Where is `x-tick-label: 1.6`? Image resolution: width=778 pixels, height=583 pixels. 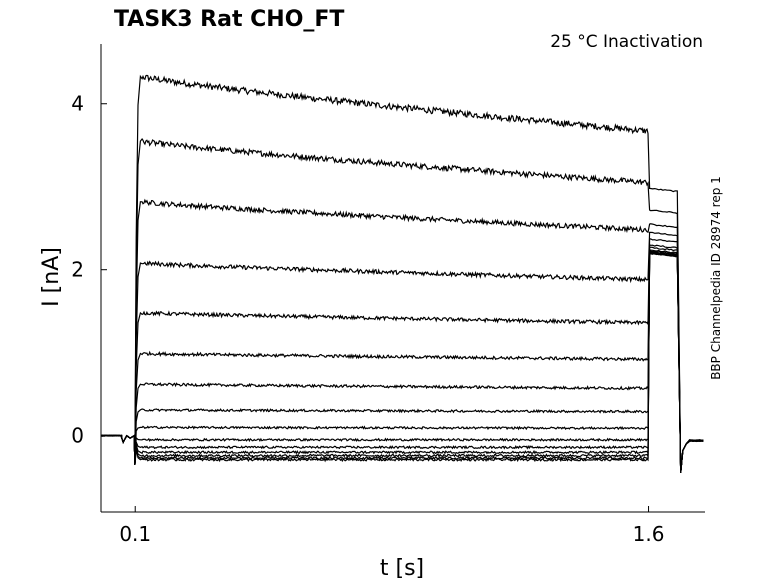
x-tick-label: 1.6 is located at coordinates (649, 534).